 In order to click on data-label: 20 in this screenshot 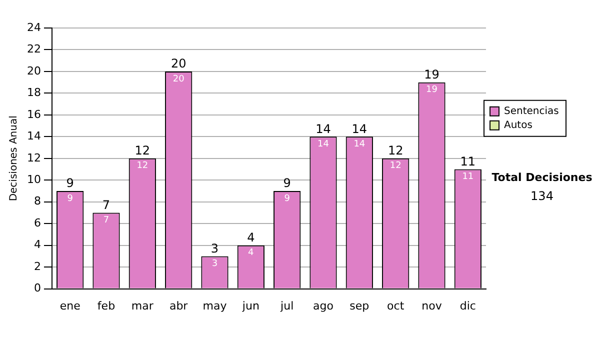, I will do `click(178, 79)`.